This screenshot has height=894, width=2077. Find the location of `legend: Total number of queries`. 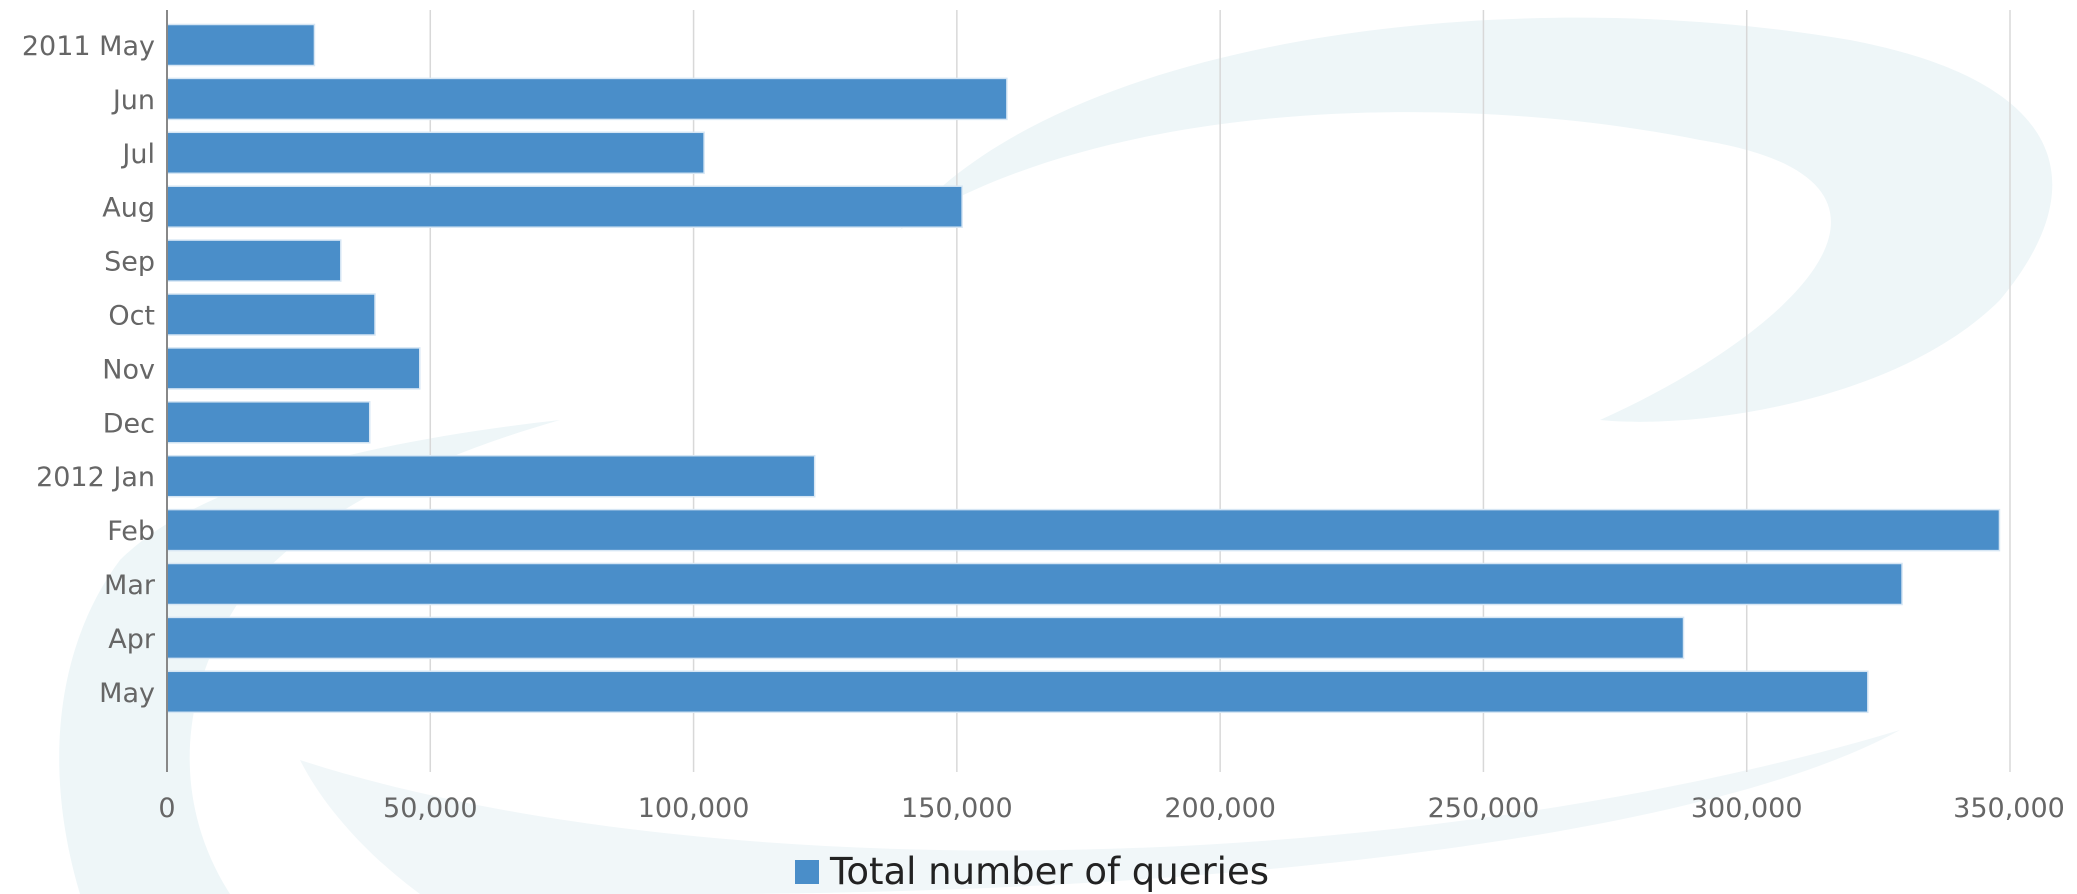

legend: Total number of queries is located at coordinates (1032, 871).